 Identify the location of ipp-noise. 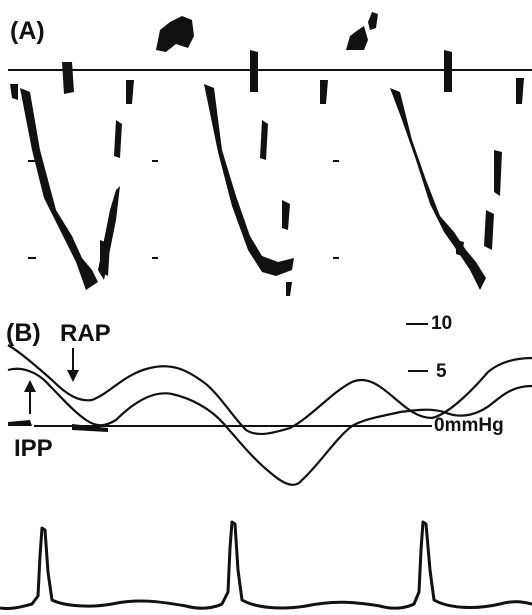
(58, 426).